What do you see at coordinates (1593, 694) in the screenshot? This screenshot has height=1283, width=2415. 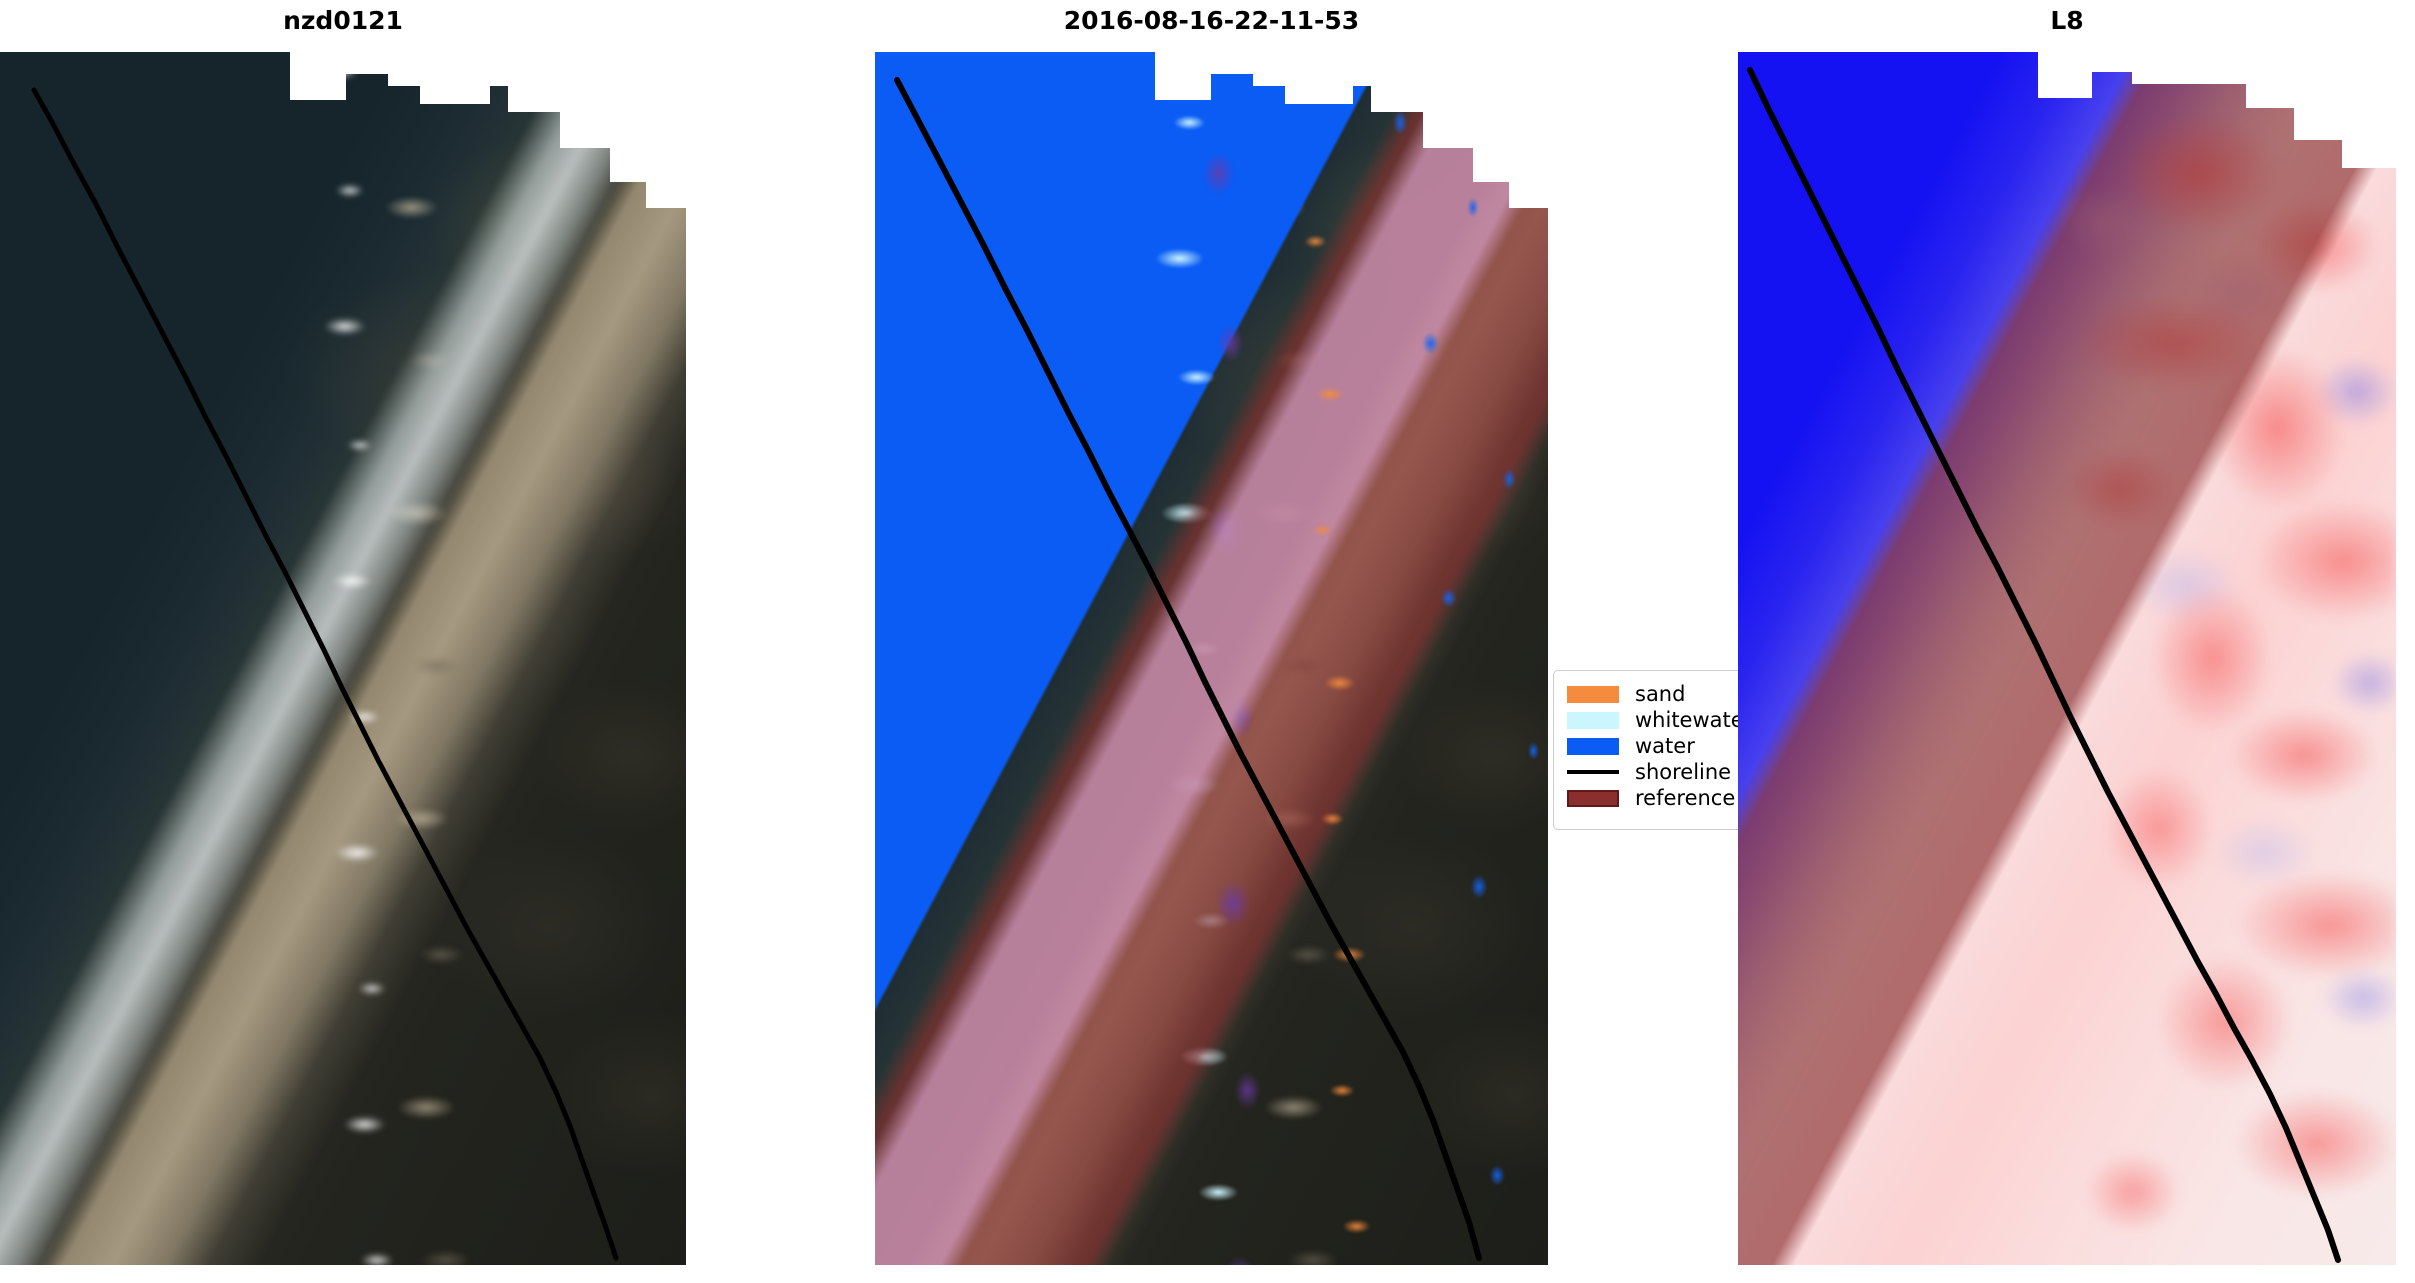 I see `legend-swatch-sand-icon` at bounding box center [1593, 694].